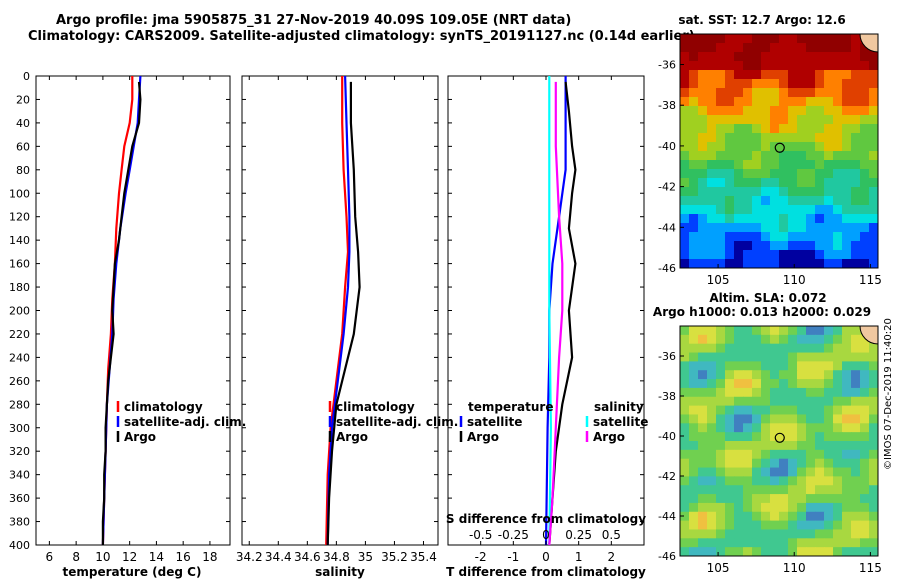 This screenshot has width=900, height=580. I want to click on x-tick-label: 35, so click(365, 557).